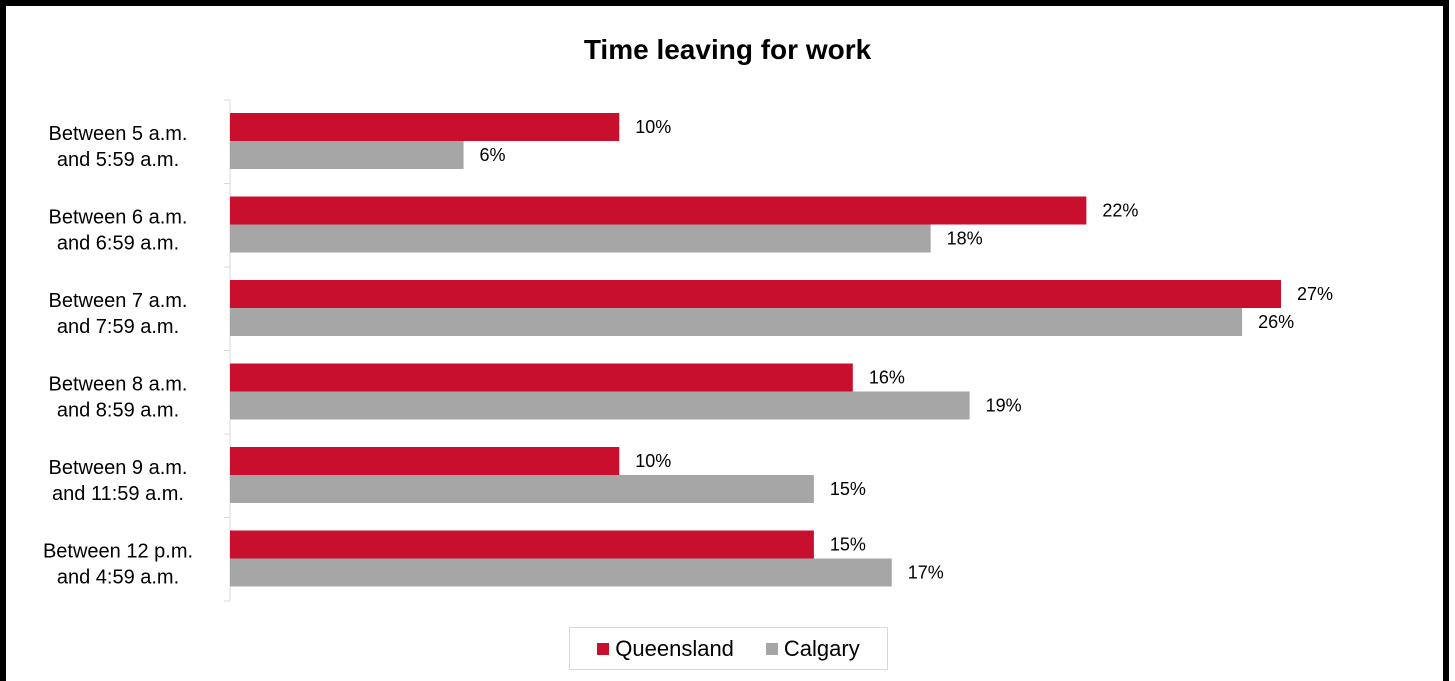  What do you see at coordinates (118, 244) in the screenshot?
I see `category-label-line: and 6:59 a.m.` at bounding box center [118, 244].